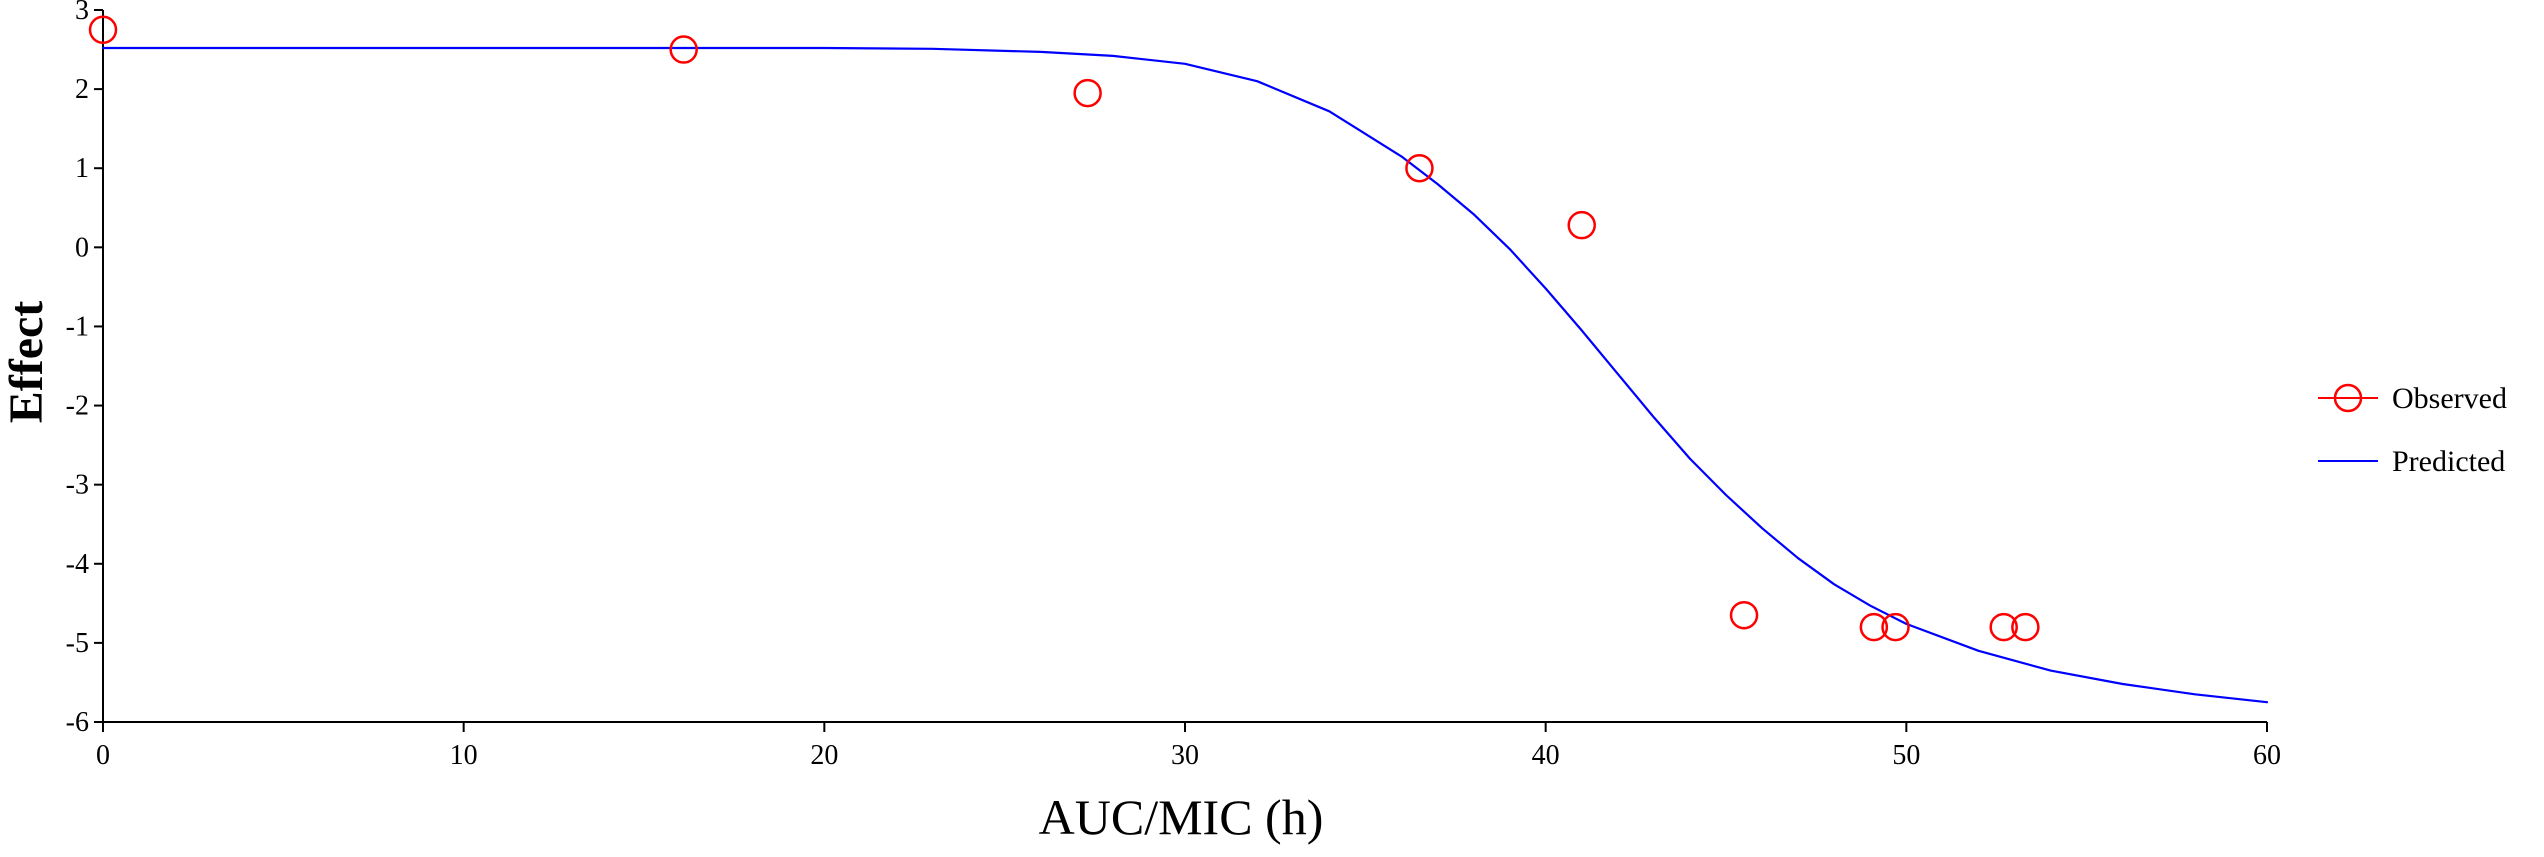  I want to click on legend: Observed Predicted, so click(2412, 430).